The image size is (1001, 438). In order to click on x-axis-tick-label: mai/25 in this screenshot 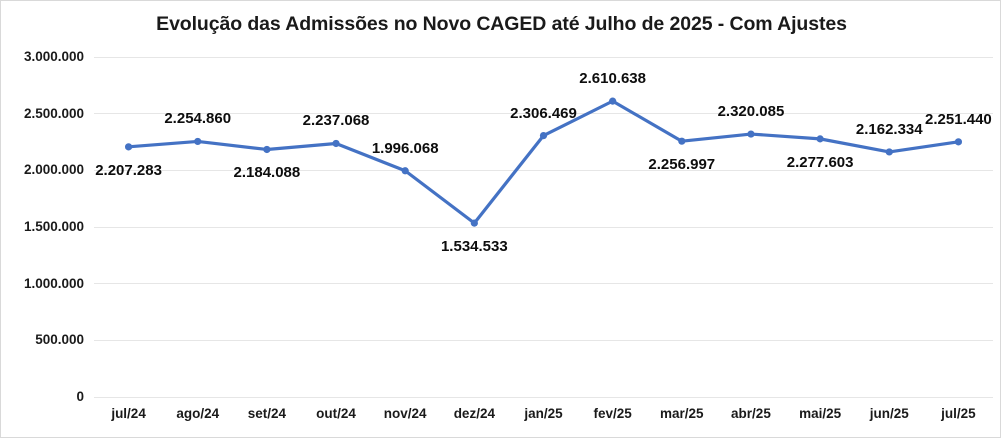, I will do `click(820, 413)`.